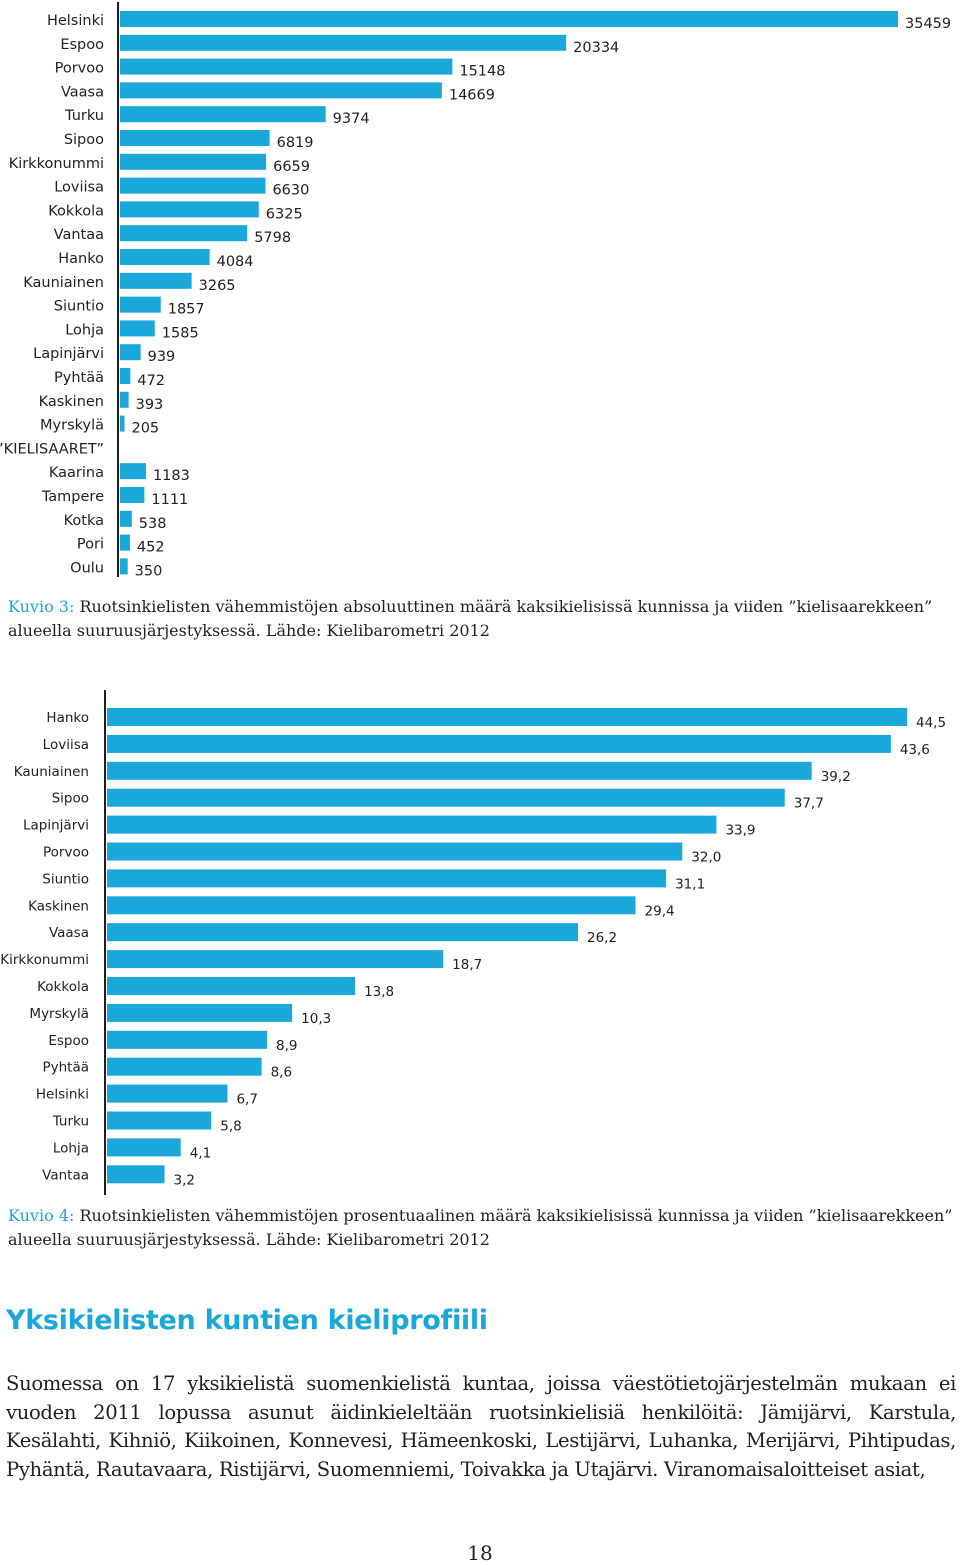 Image resolution: width=960 pixels, height=1565 pixels. I want to click on value-label: 26,2, so click(602, 938).